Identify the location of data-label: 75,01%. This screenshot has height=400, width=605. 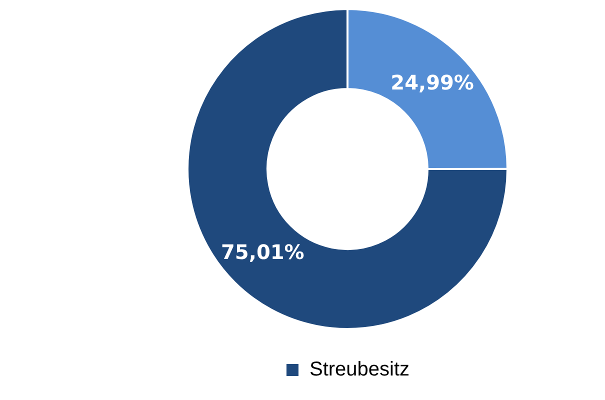
(262, 252).